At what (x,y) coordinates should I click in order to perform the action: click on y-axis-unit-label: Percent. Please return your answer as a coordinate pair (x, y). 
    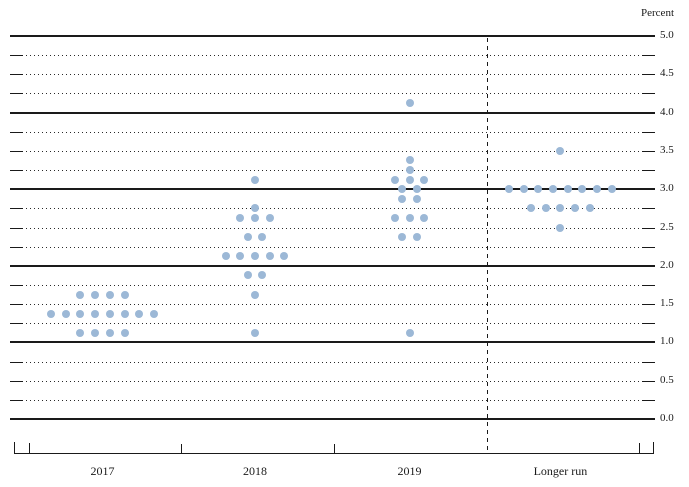
    Looking at the image, I should click on (657, 13).